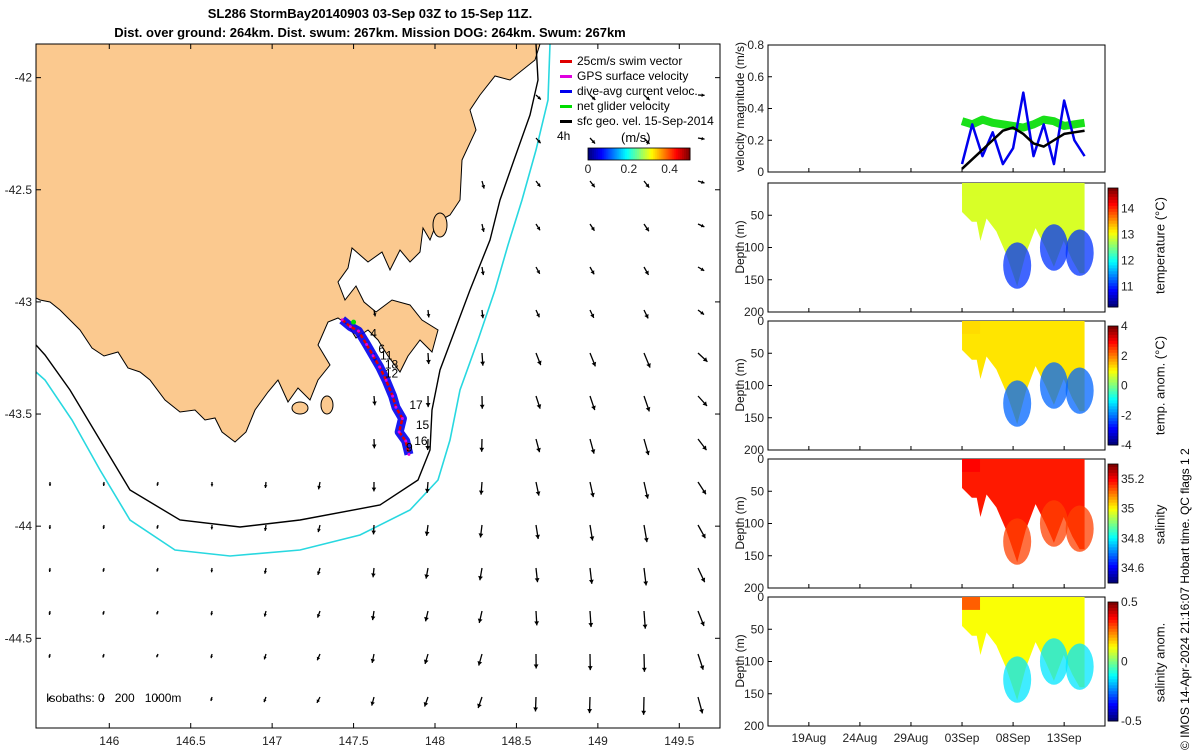 The height and width of the screenshot is (750, 1200). Describe the element at coordinates (114, 698) in the screenshot. I see `isobaths-label: Isobaths: 0 200 1000m` at that location.